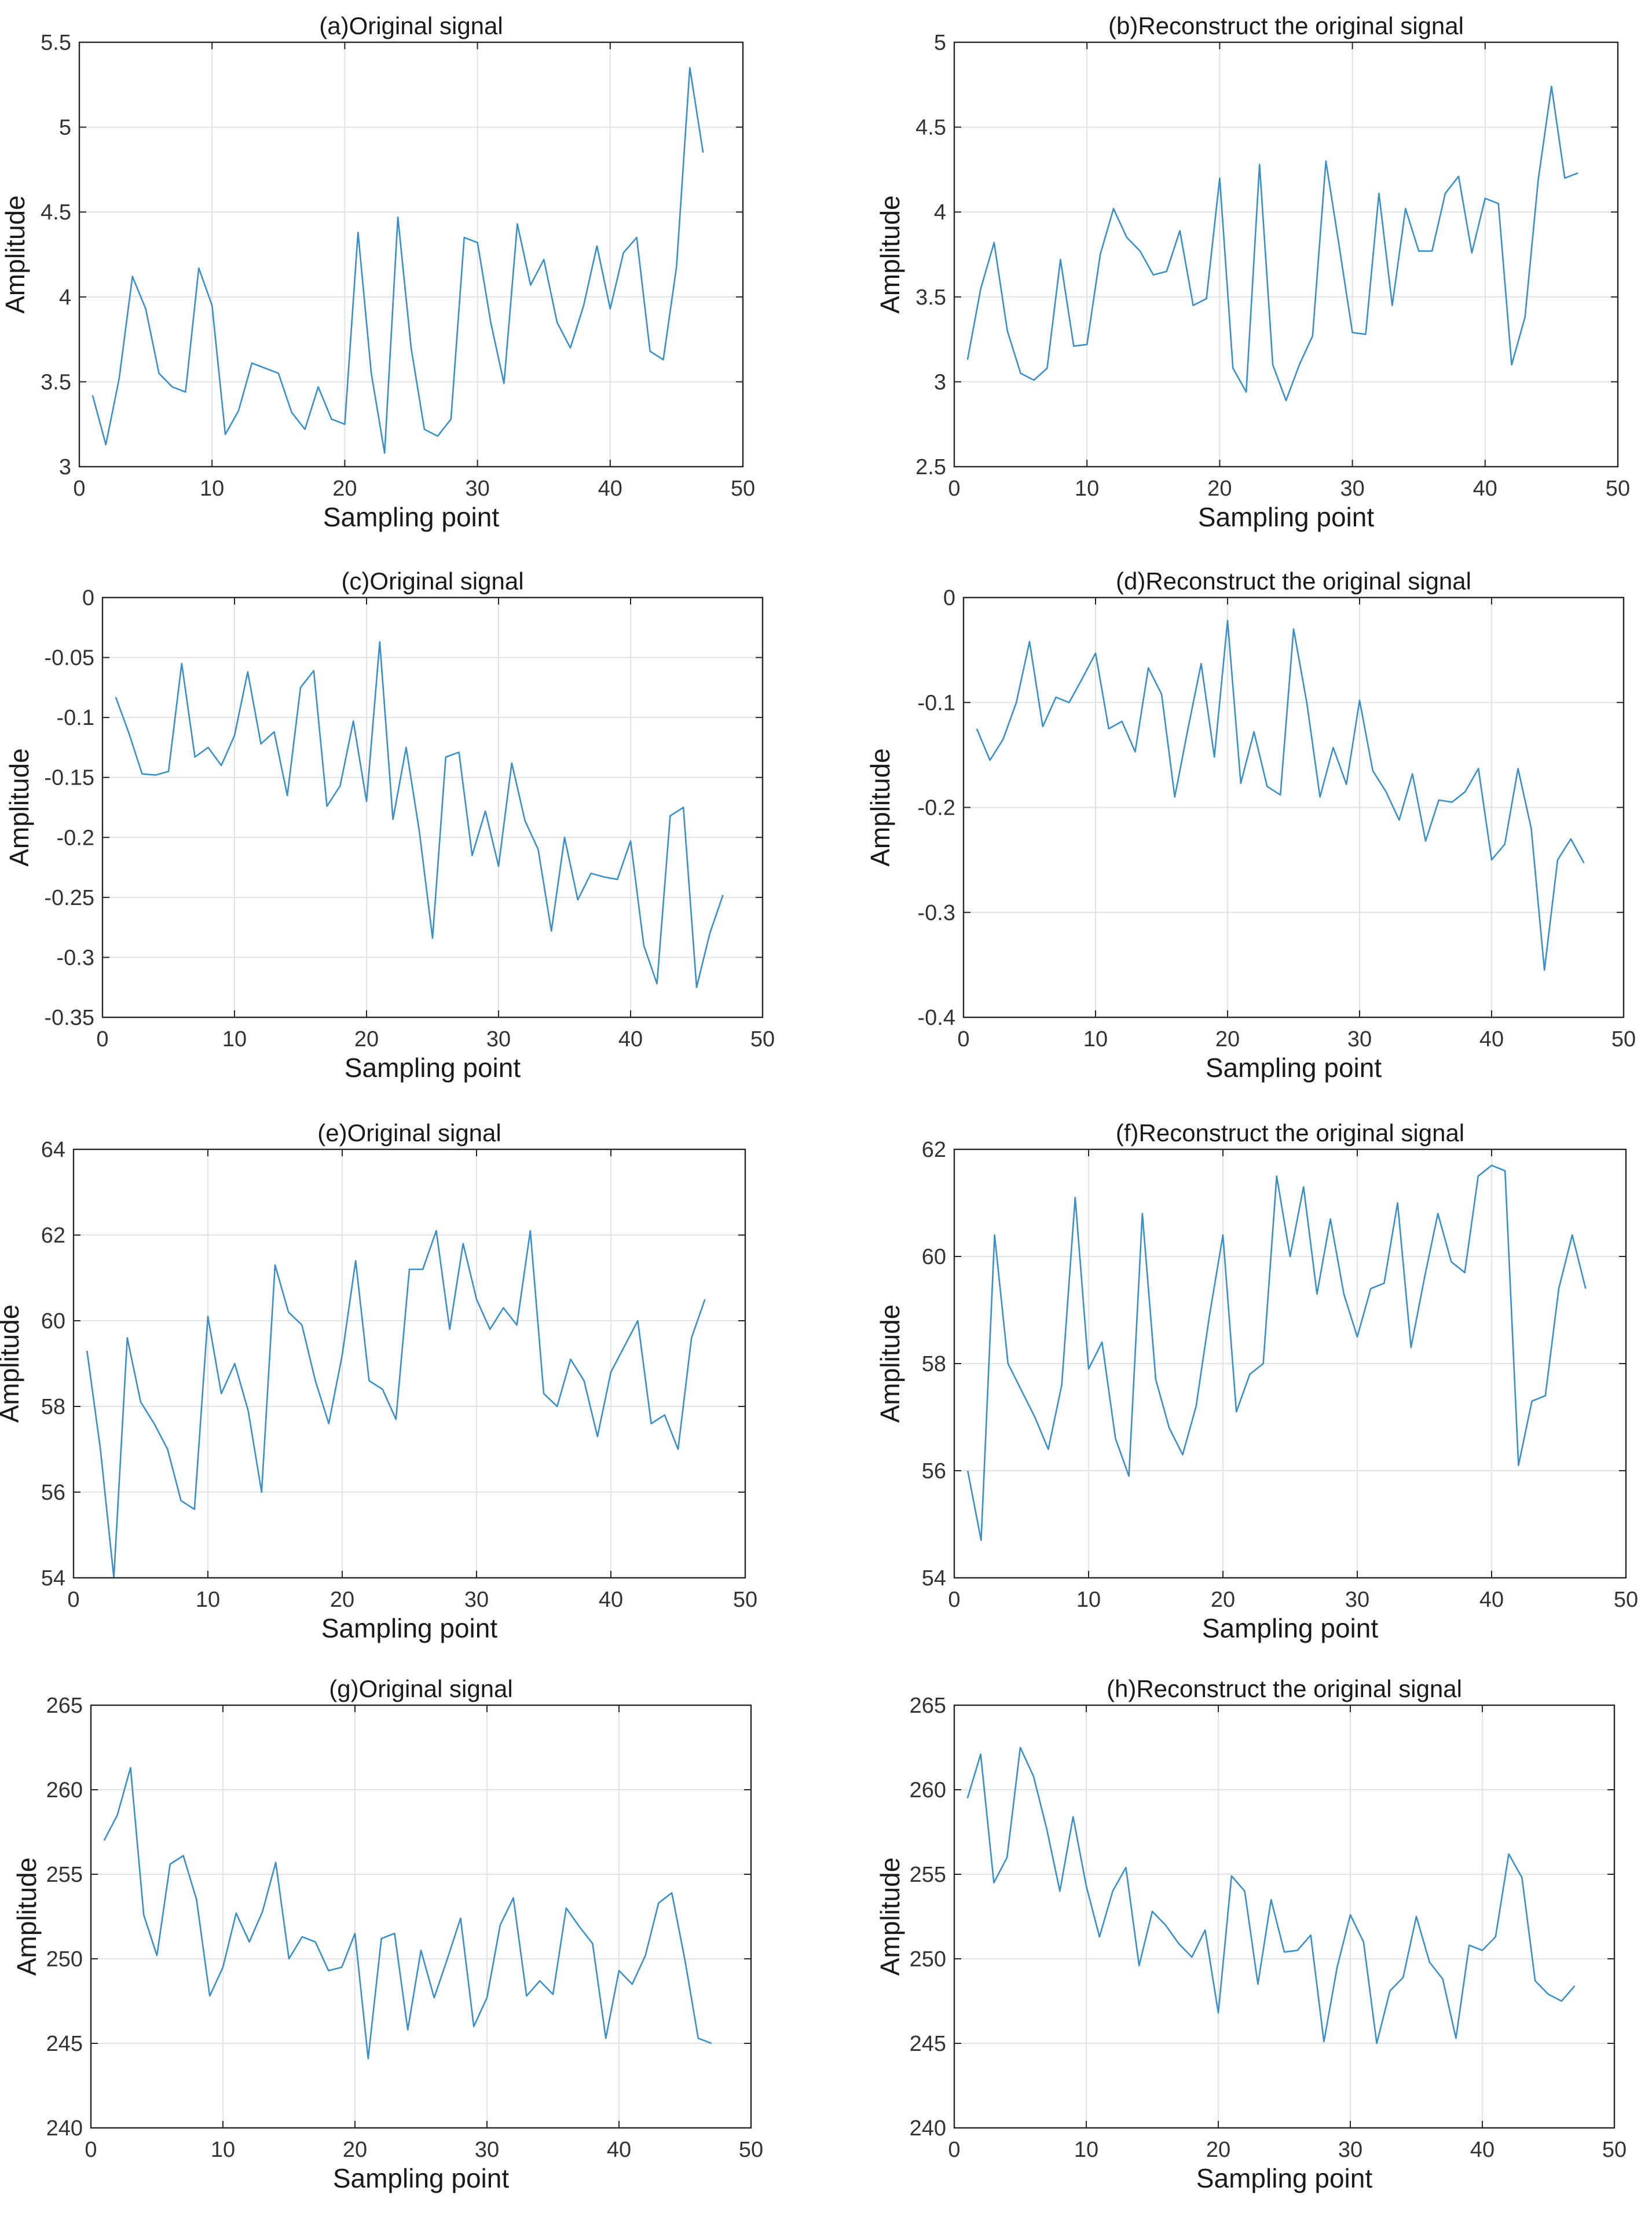 The image size is (1652, 2224). I want to click on x-tick-label-e: 10, so click(208, 1600).